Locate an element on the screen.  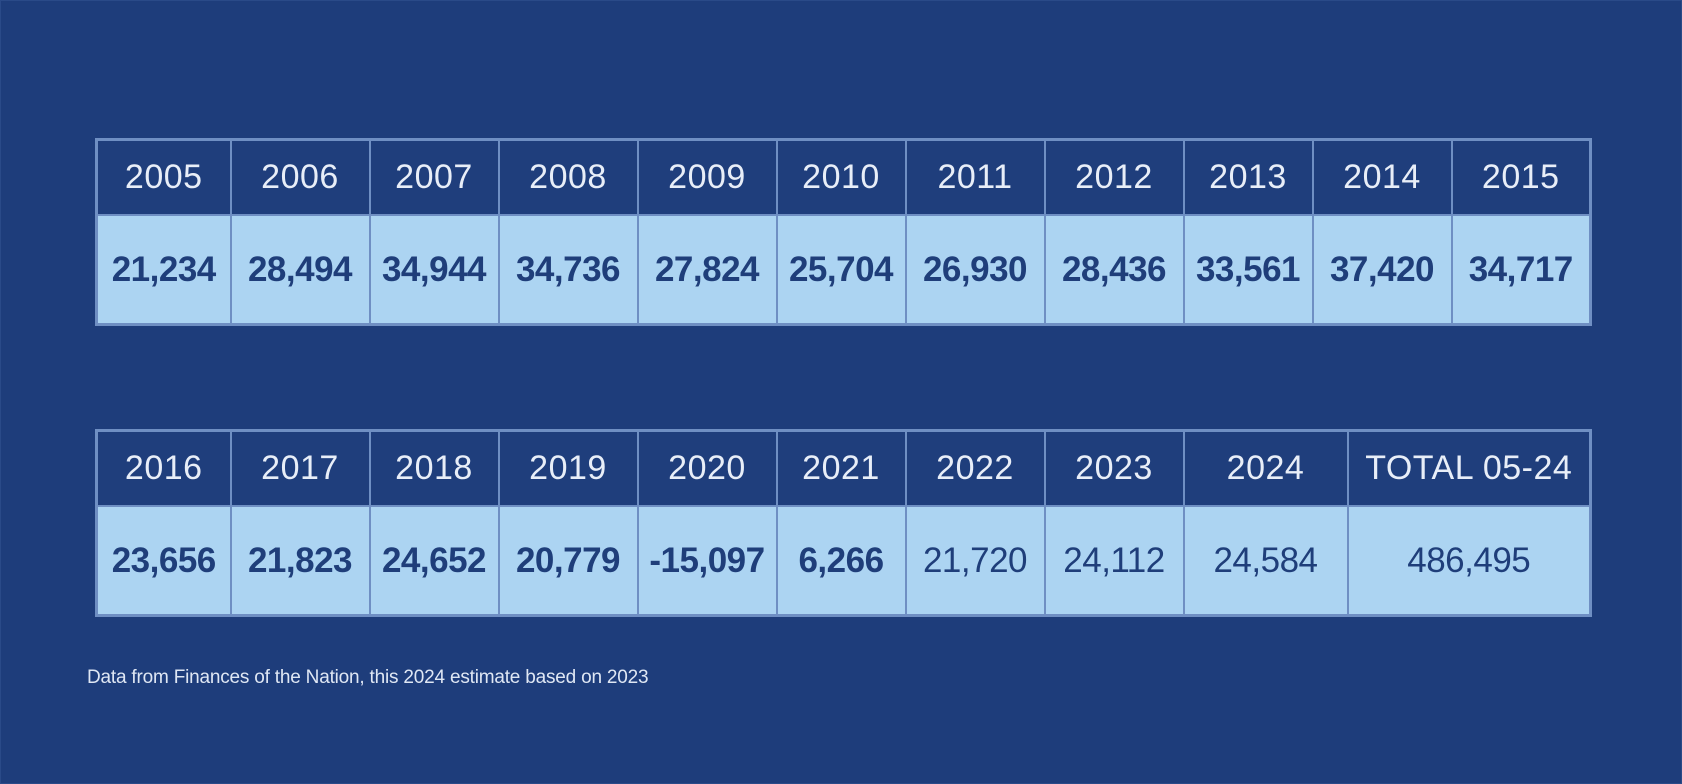
value-cell: 33,561 is located at coordinates (1248, 270).